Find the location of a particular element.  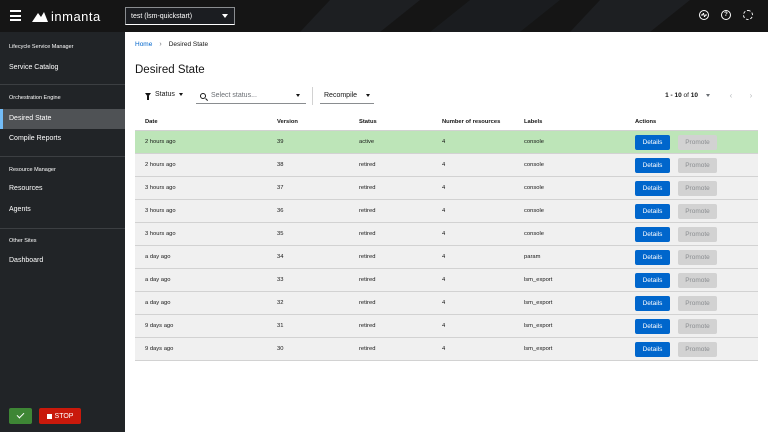

logo-mark-icon is located at coordinates (40, 17).